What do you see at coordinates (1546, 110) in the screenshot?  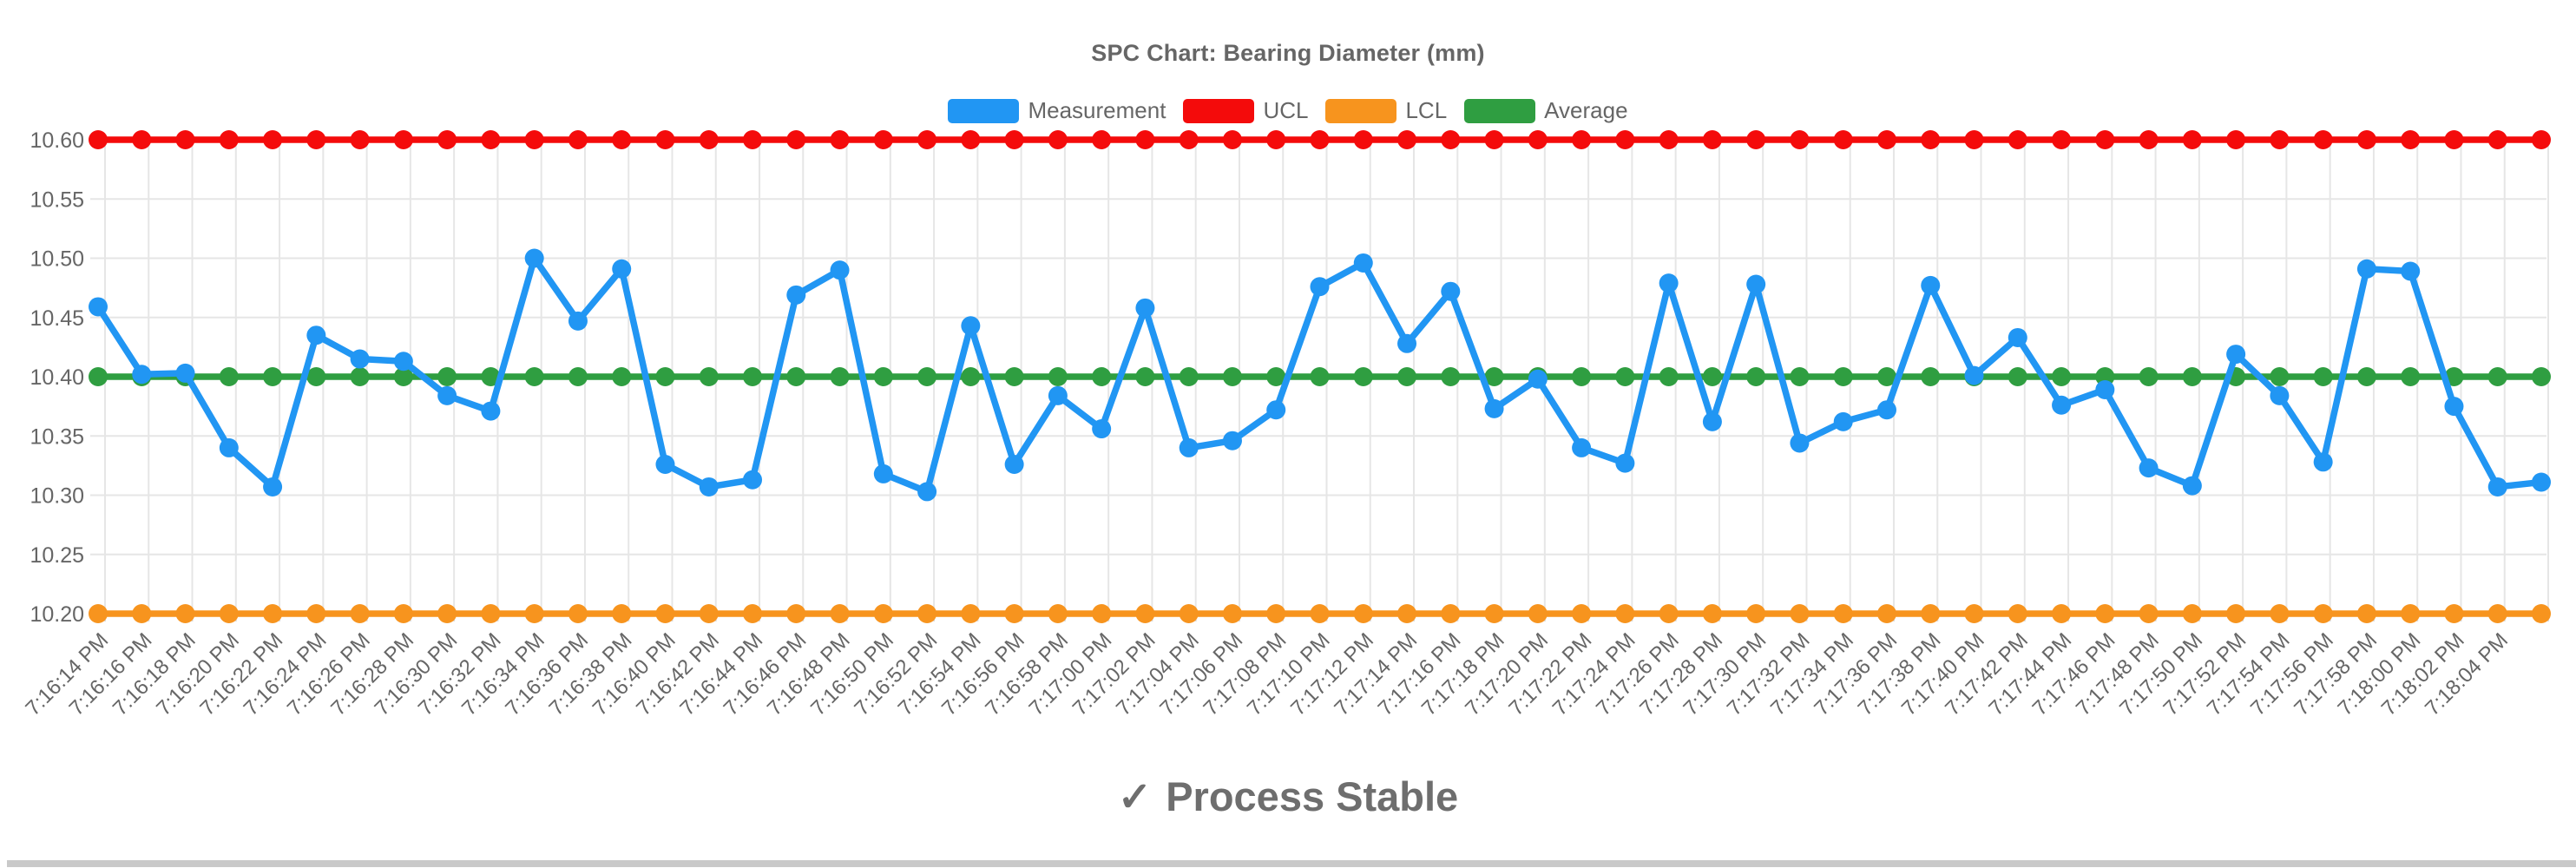 I see `legend-item-average: Average` at bounding box center [1546, 110].